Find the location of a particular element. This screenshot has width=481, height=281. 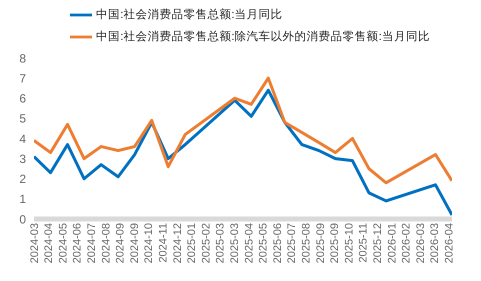

x-tick-label: 2024-07 is located at coordinates (92, 243).